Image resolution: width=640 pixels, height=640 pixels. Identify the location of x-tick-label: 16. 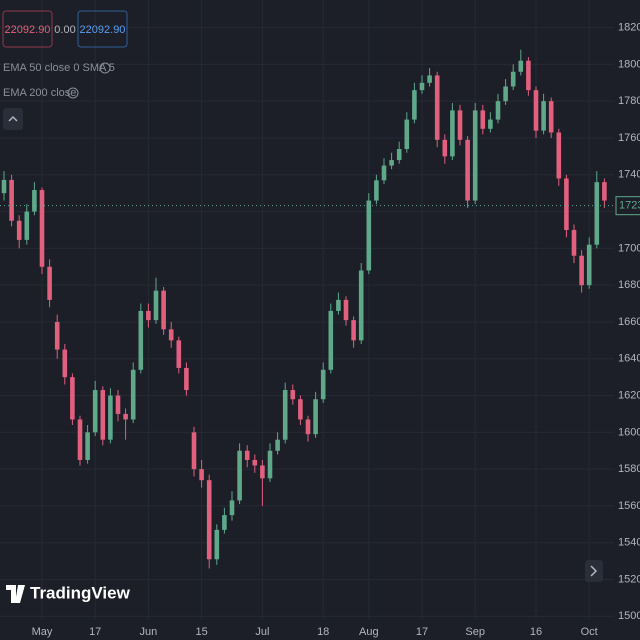
(536, 632).